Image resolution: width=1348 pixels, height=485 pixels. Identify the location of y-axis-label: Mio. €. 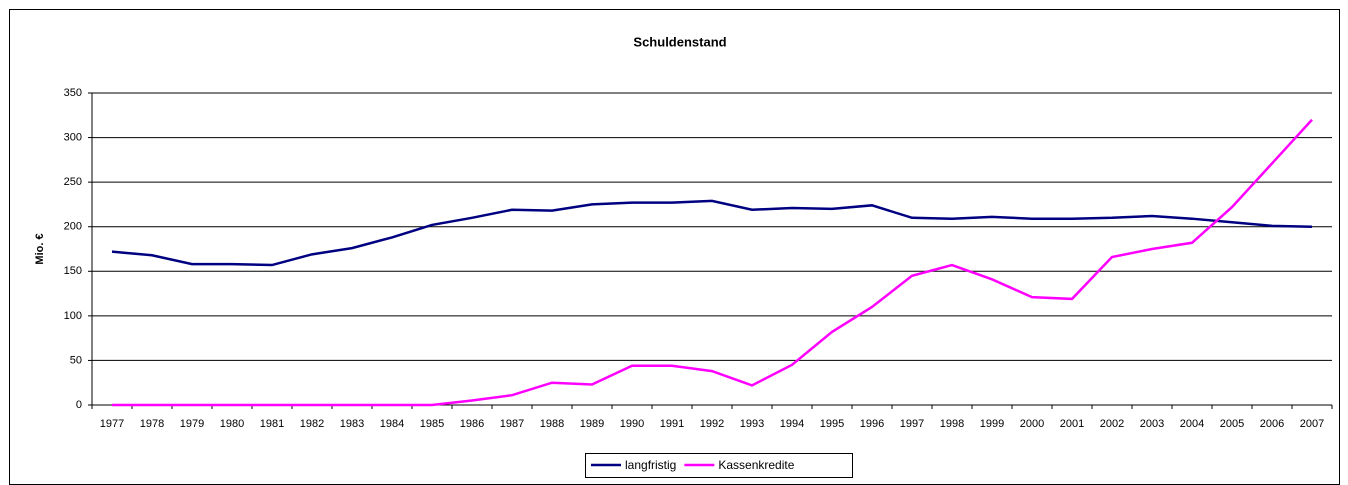
(40, 248).